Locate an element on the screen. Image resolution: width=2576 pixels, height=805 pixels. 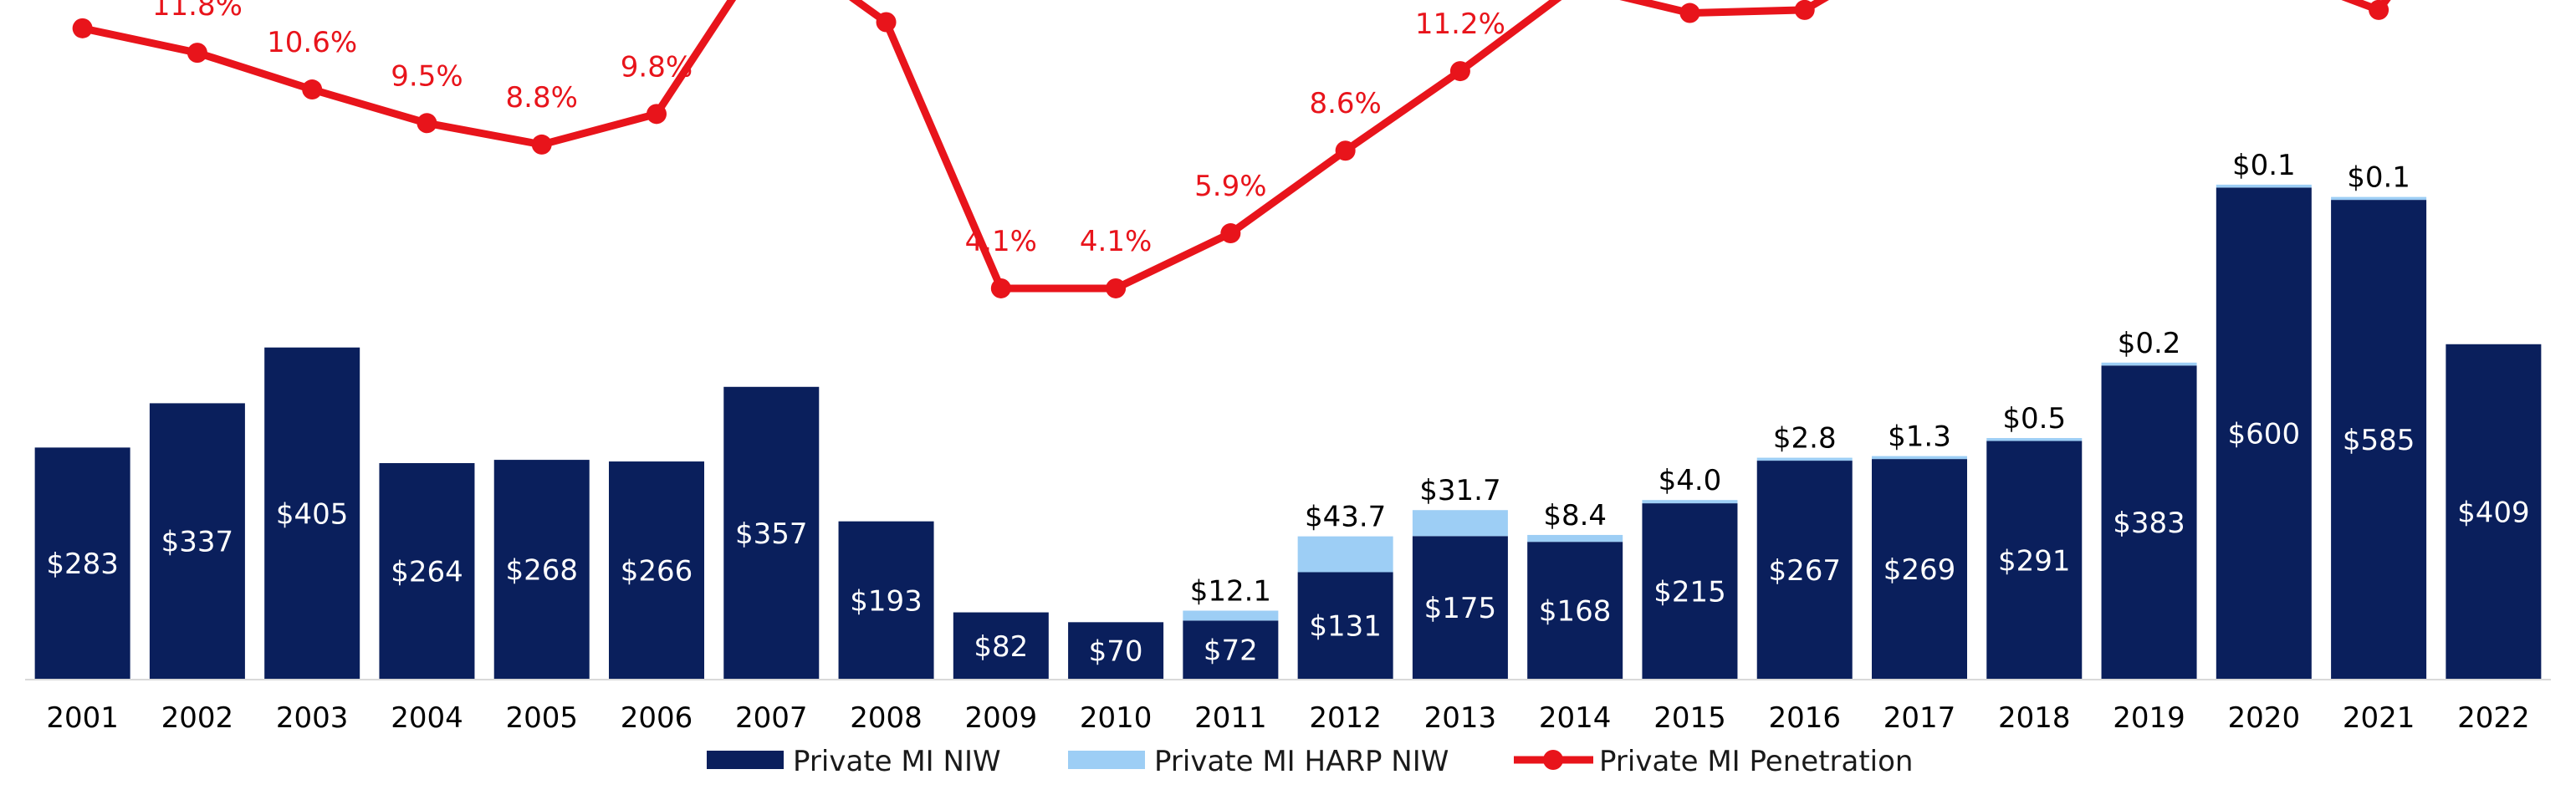
harp-bar-label-2016: $2.8 is located at coordinates (1805, 439).